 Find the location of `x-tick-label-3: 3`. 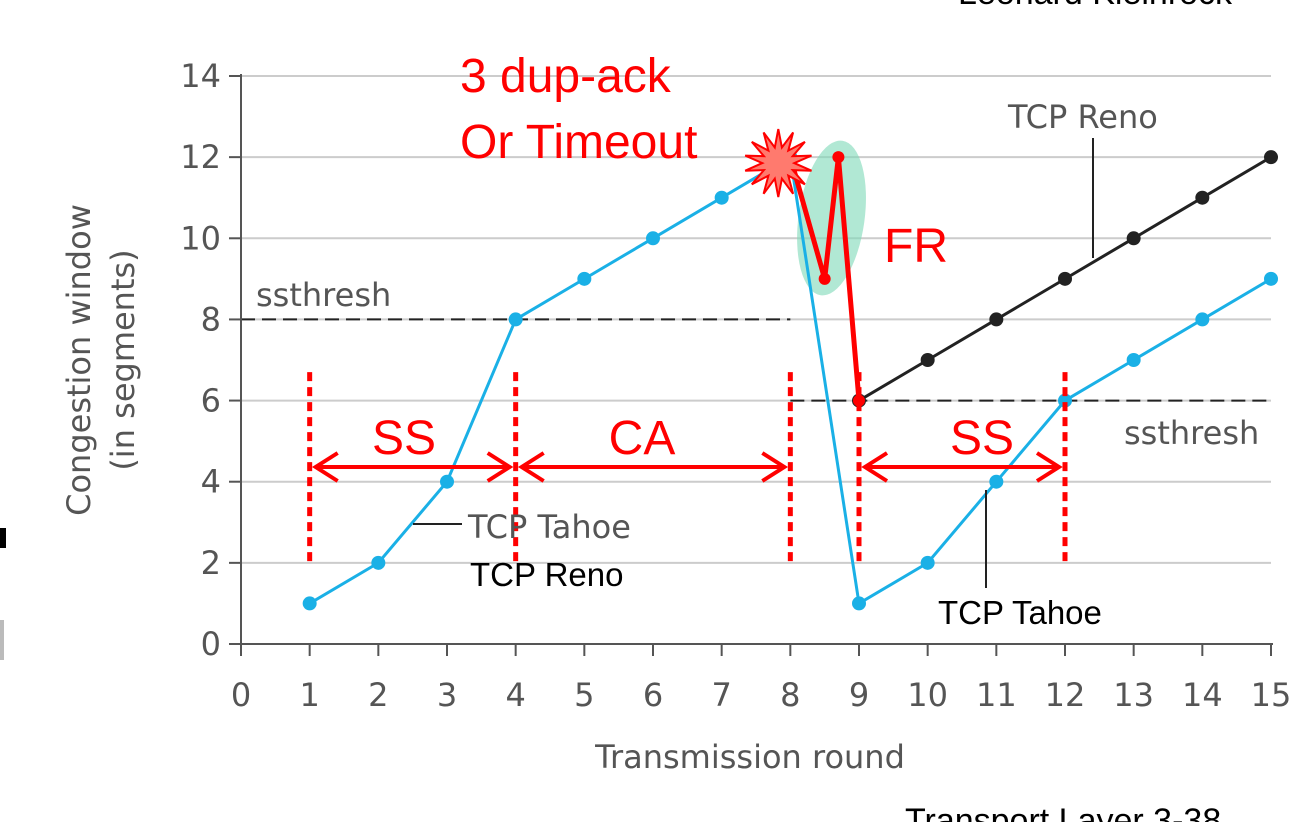

x-tick-label-3: 3 is located at coordinates (447, 695).